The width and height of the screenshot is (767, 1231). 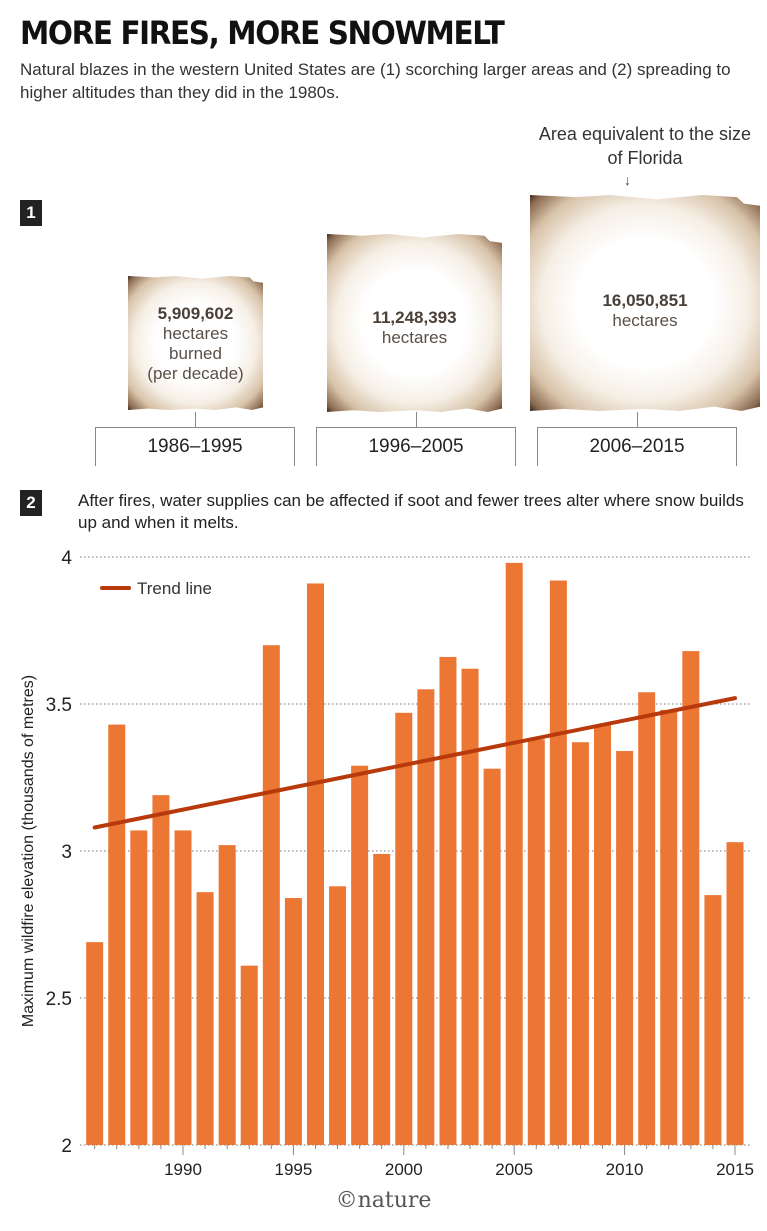 I want to click on period-label: 1986–1995, so click(x=195, y=446).